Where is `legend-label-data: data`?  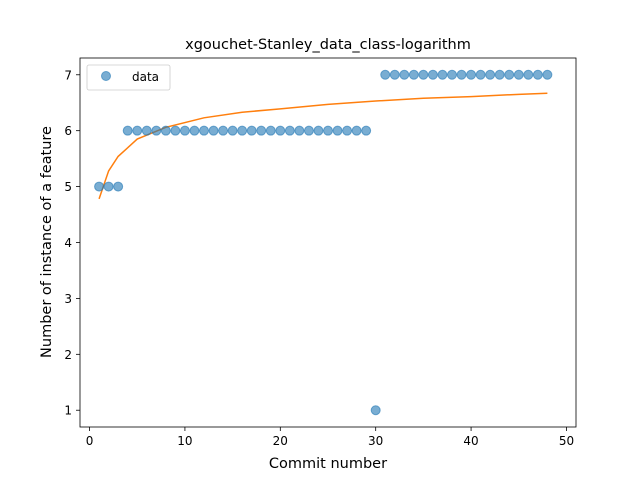
legend-label-data: data is located at coordinates (145, 77).